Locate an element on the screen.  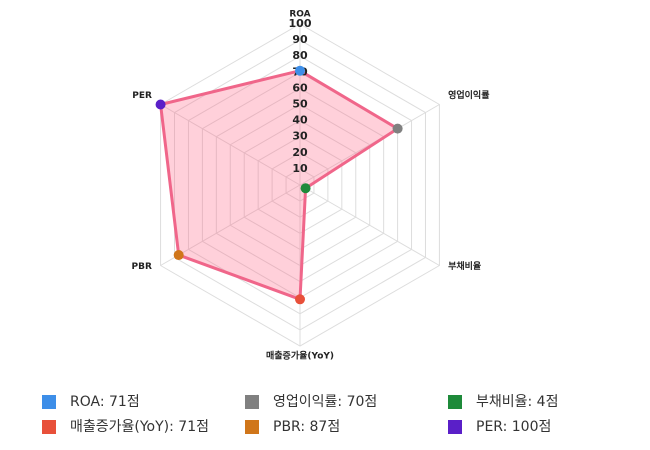
r-tick-label: 20 is located at coordinates (300, 152).